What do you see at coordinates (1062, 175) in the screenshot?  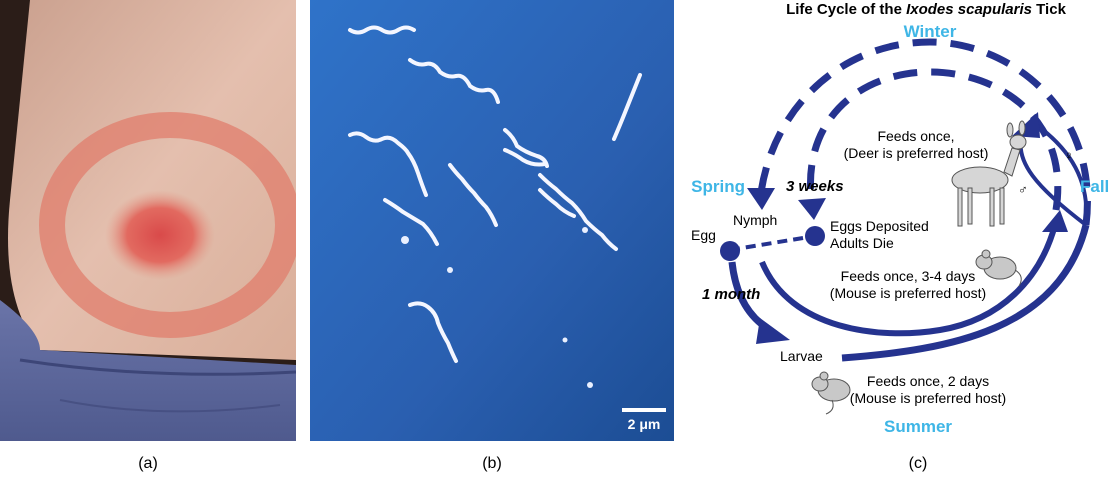 I see `female-path` at bounding box center [1062, 175].